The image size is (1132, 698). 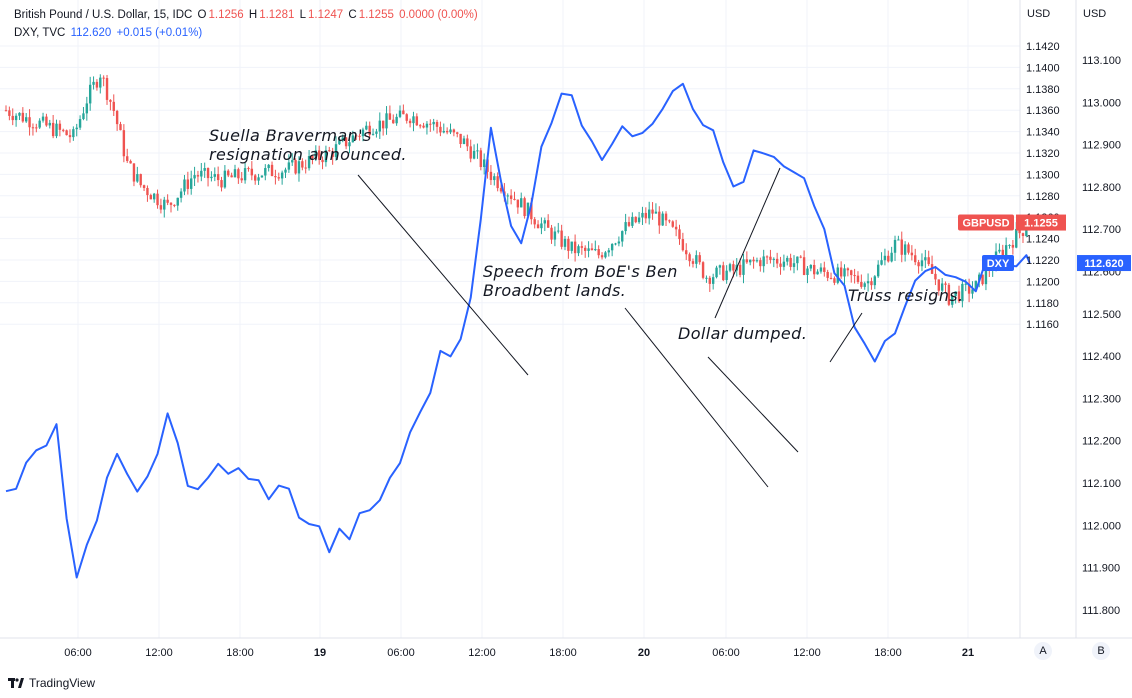 I want to click on gbpusd-last-value-tag, so click(x=1041, y=222).